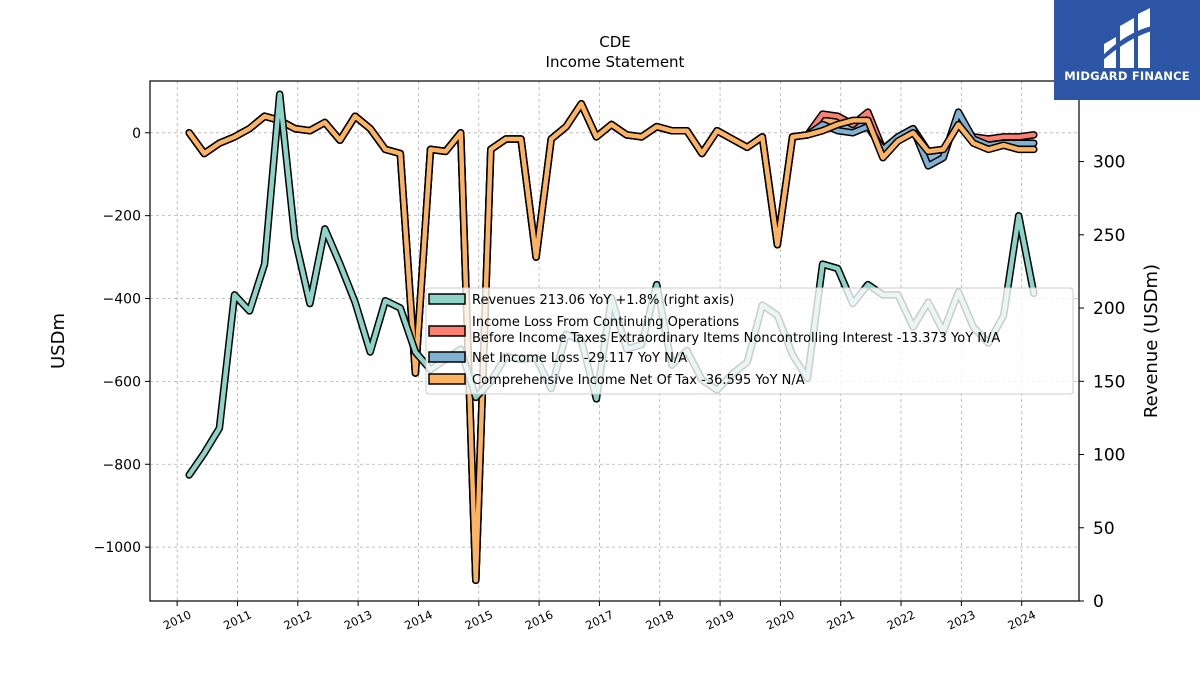 The height and width of the screenshot is (675, 1200). Describe the element at coordinates (358, 619) in the screenshot. I see `x-tick-label: 2013` at that location.